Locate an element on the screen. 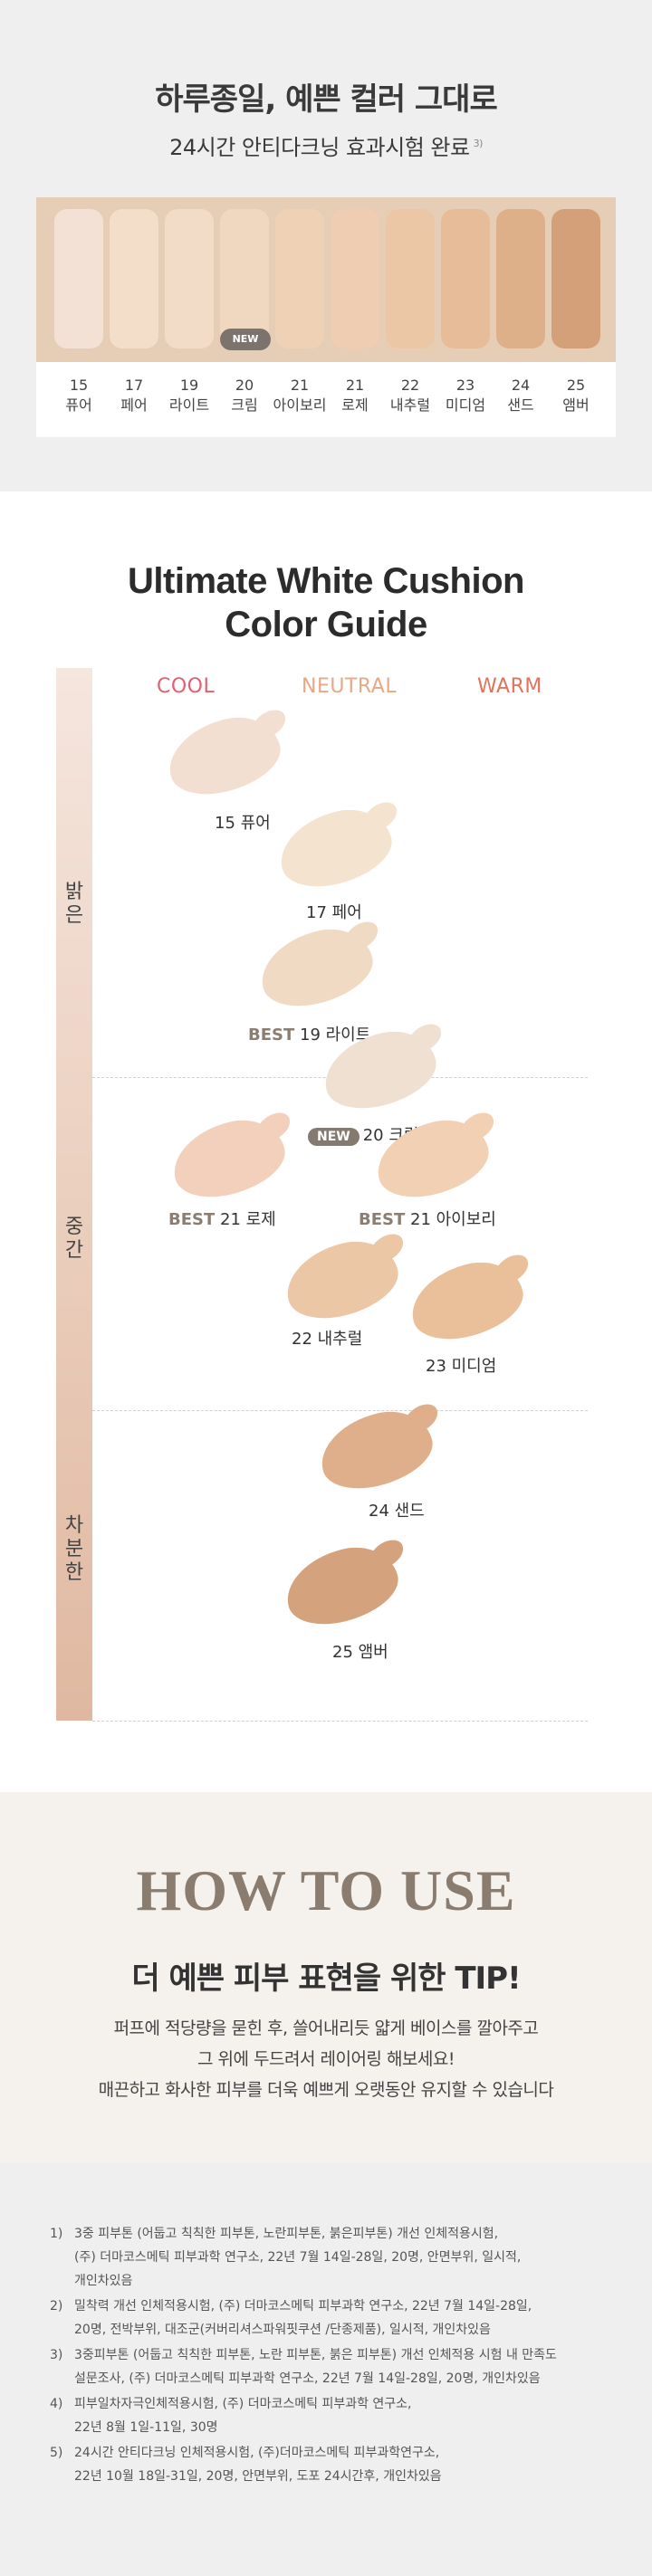  column-header-neutral: NEUTRAL is located at coordinates (350, 686).